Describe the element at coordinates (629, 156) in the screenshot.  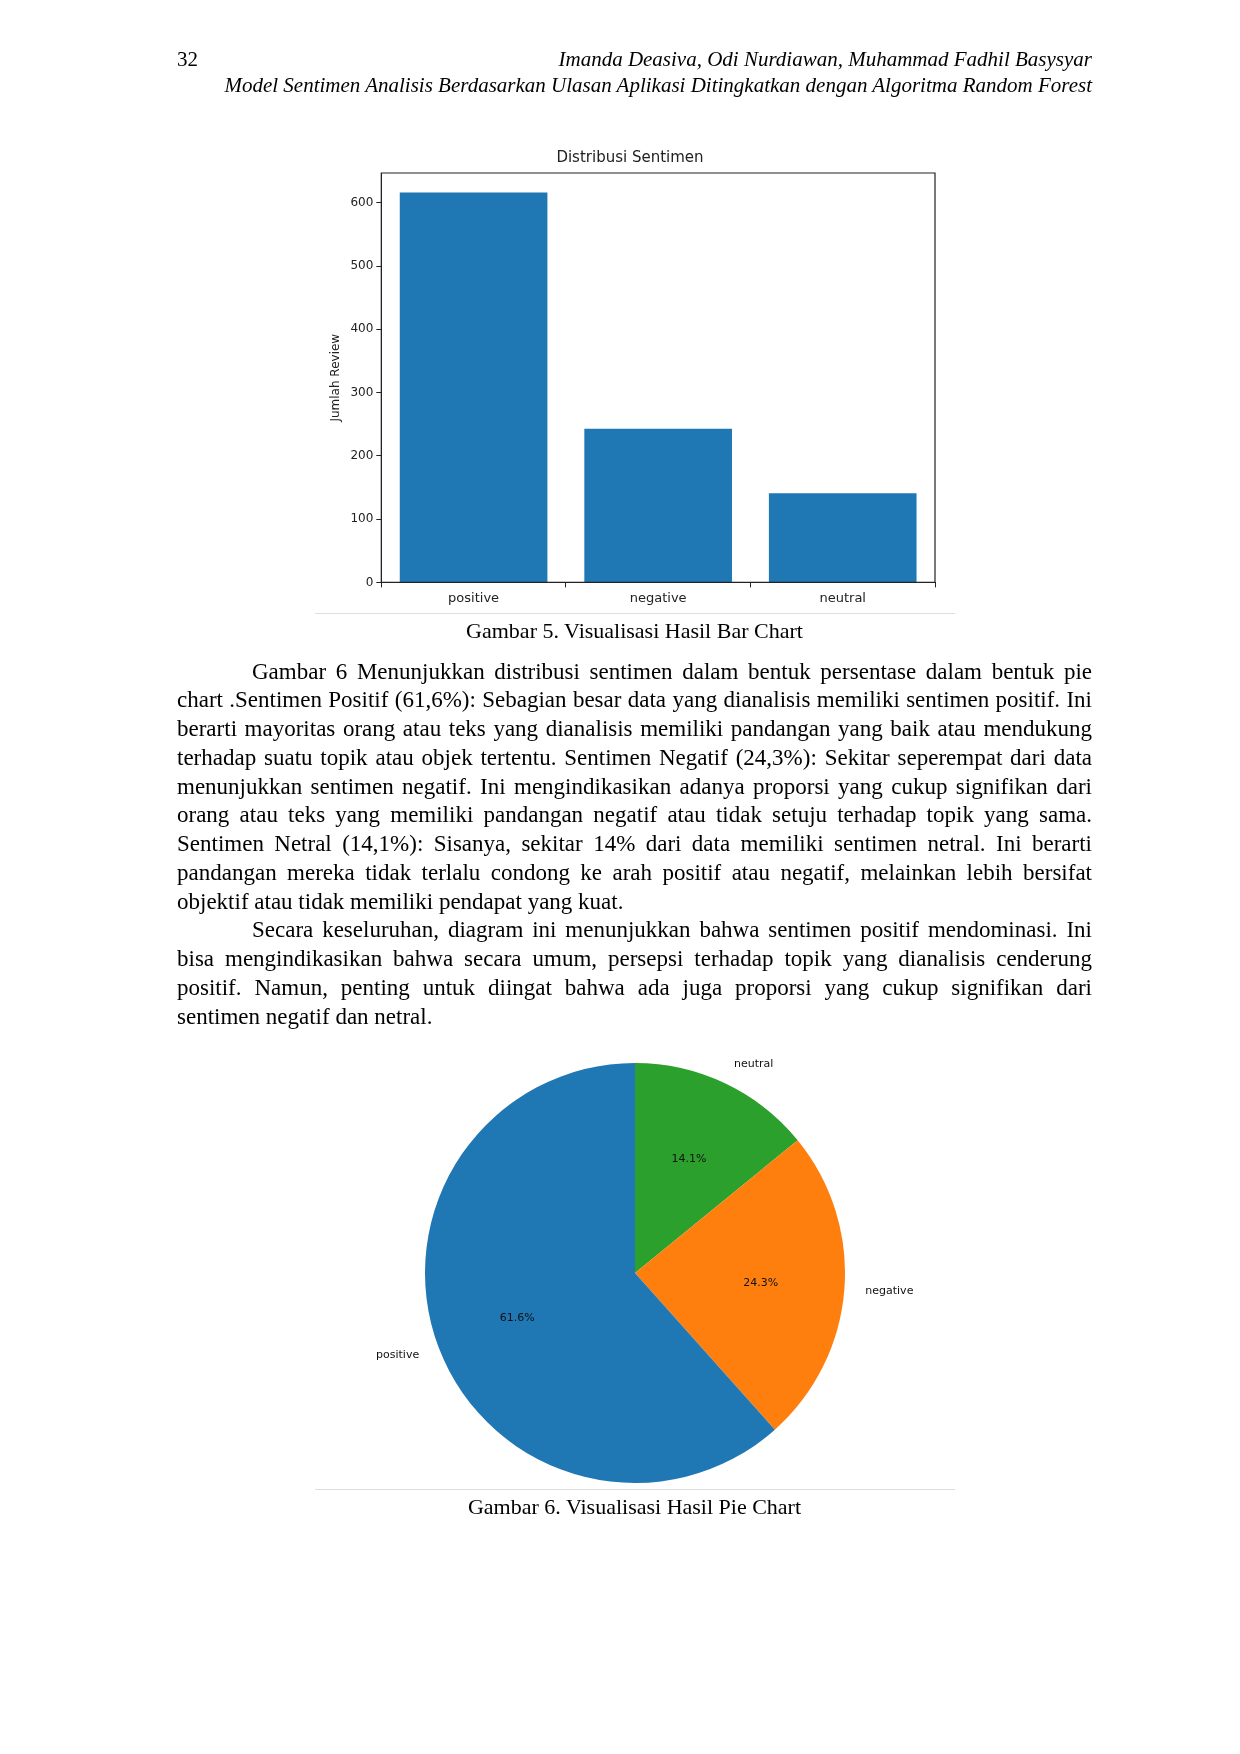
I see `chart-title: Distribusi Sentimen` at that location.